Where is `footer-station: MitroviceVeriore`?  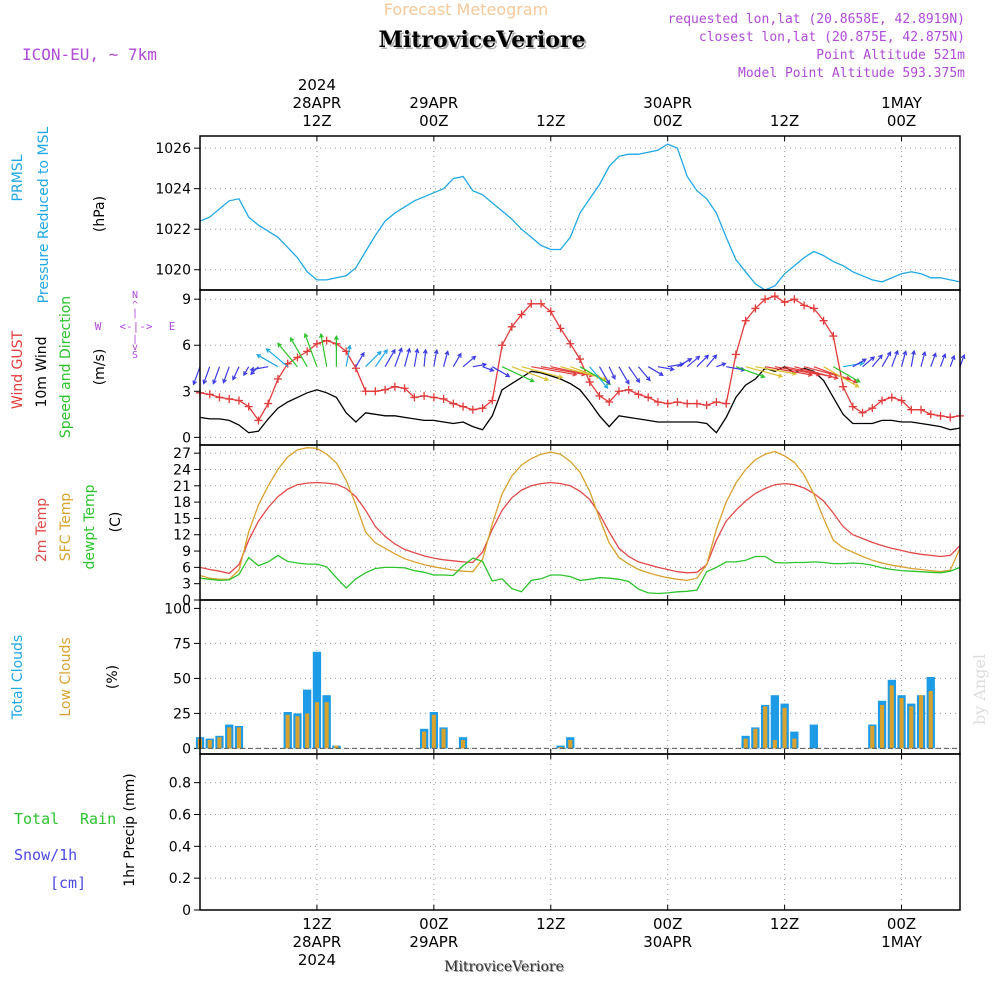 footer-station: MitroviceVeriore is located at coordinates (504, 967).